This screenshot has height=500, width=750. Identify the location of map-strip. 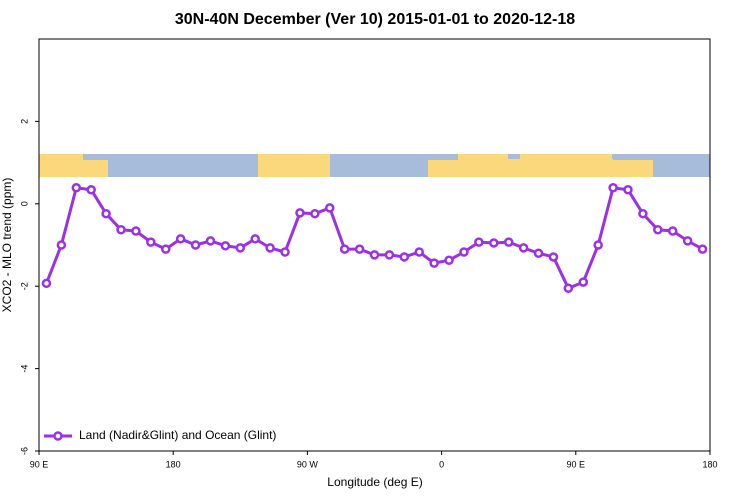
(374, 165).